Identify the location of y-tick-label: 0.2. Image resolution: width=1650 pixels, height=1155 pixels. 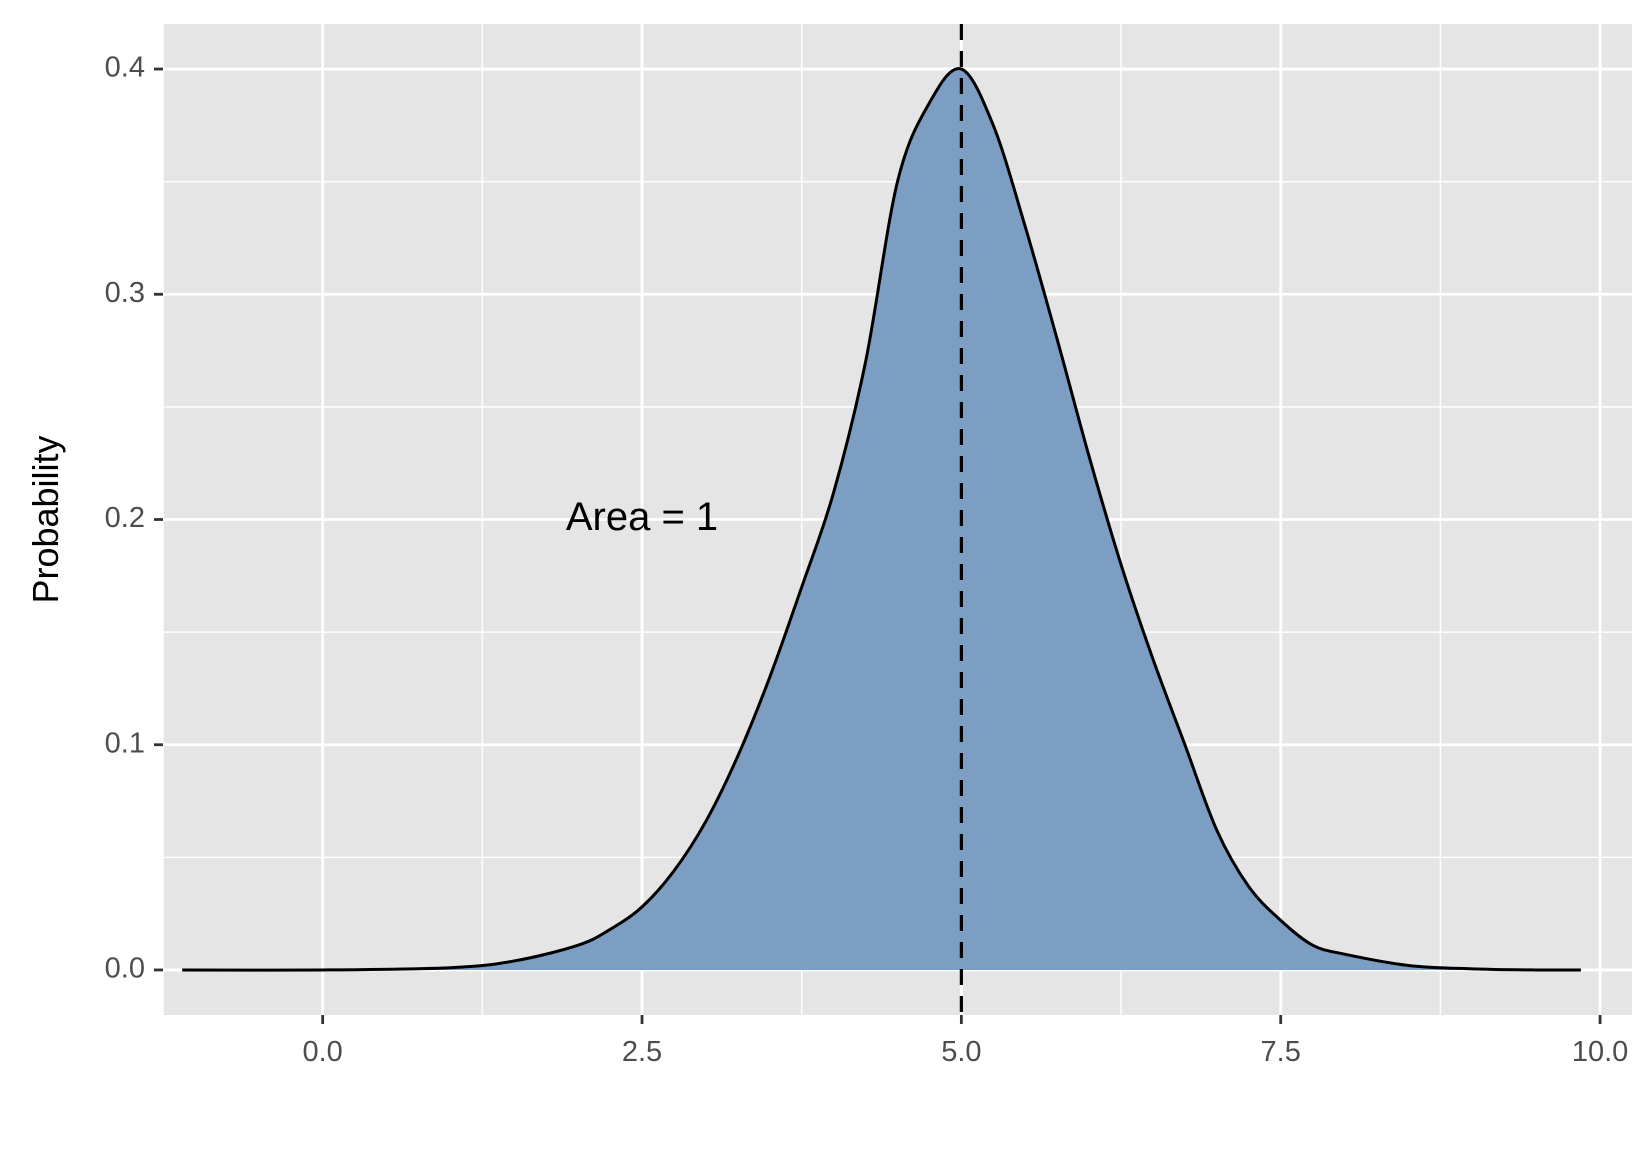
(125, 518).